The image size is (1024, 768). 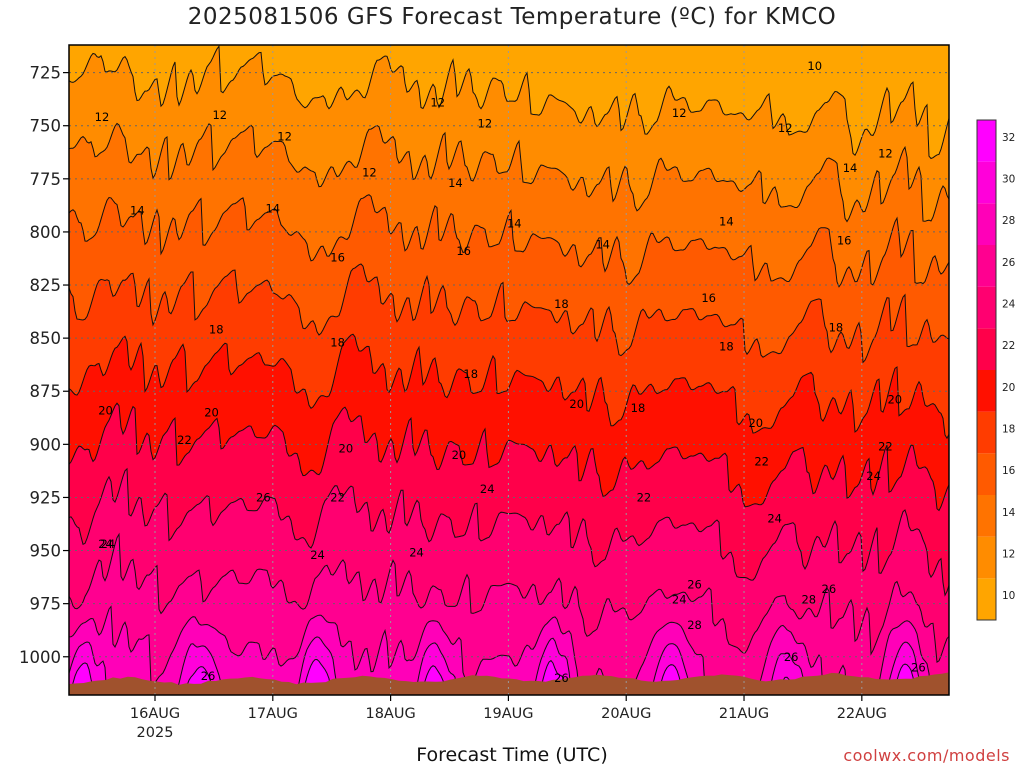 What do you see at coordinates (626, 714) in the screenshot?
I see `x-tick-label: 20AUG` at bounding box center [626, 714].